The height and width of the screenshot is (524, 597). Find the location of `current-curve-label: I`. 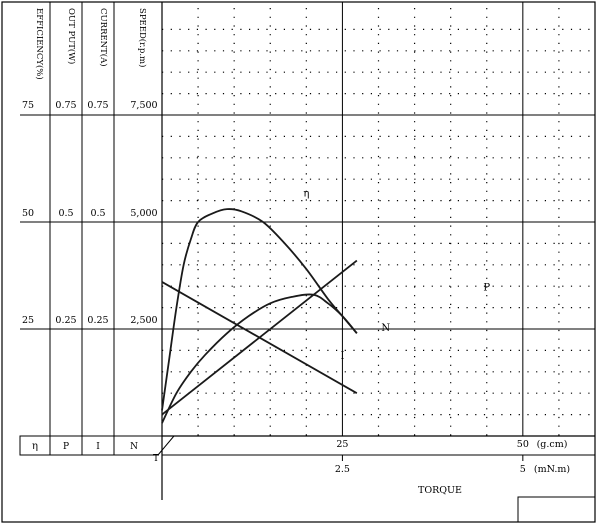

current-curve-label: I is located at coordinates (342, 356).